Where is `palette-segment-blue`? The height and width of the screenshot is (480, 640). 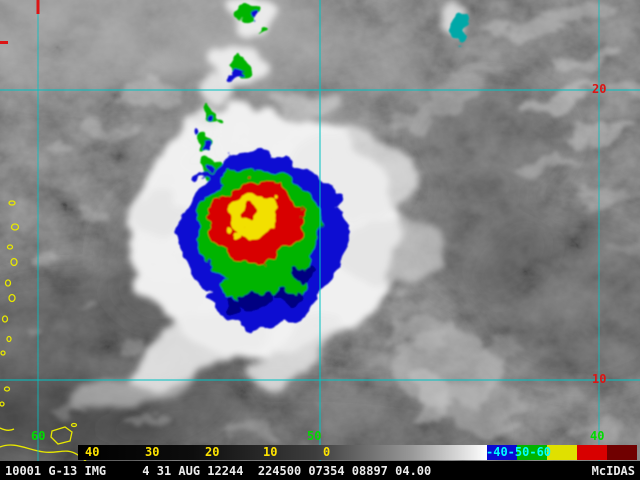 palette-segment-blue is located at coordinates (502, 452).